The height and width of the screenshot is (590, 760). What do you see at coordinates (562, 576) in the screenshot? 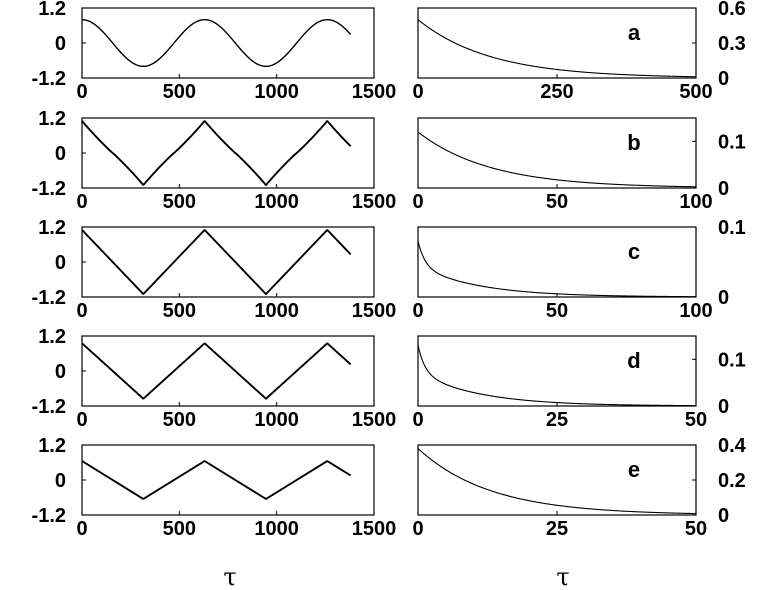
I see `xlabel-right: τ` at bounding box center [562, 576].